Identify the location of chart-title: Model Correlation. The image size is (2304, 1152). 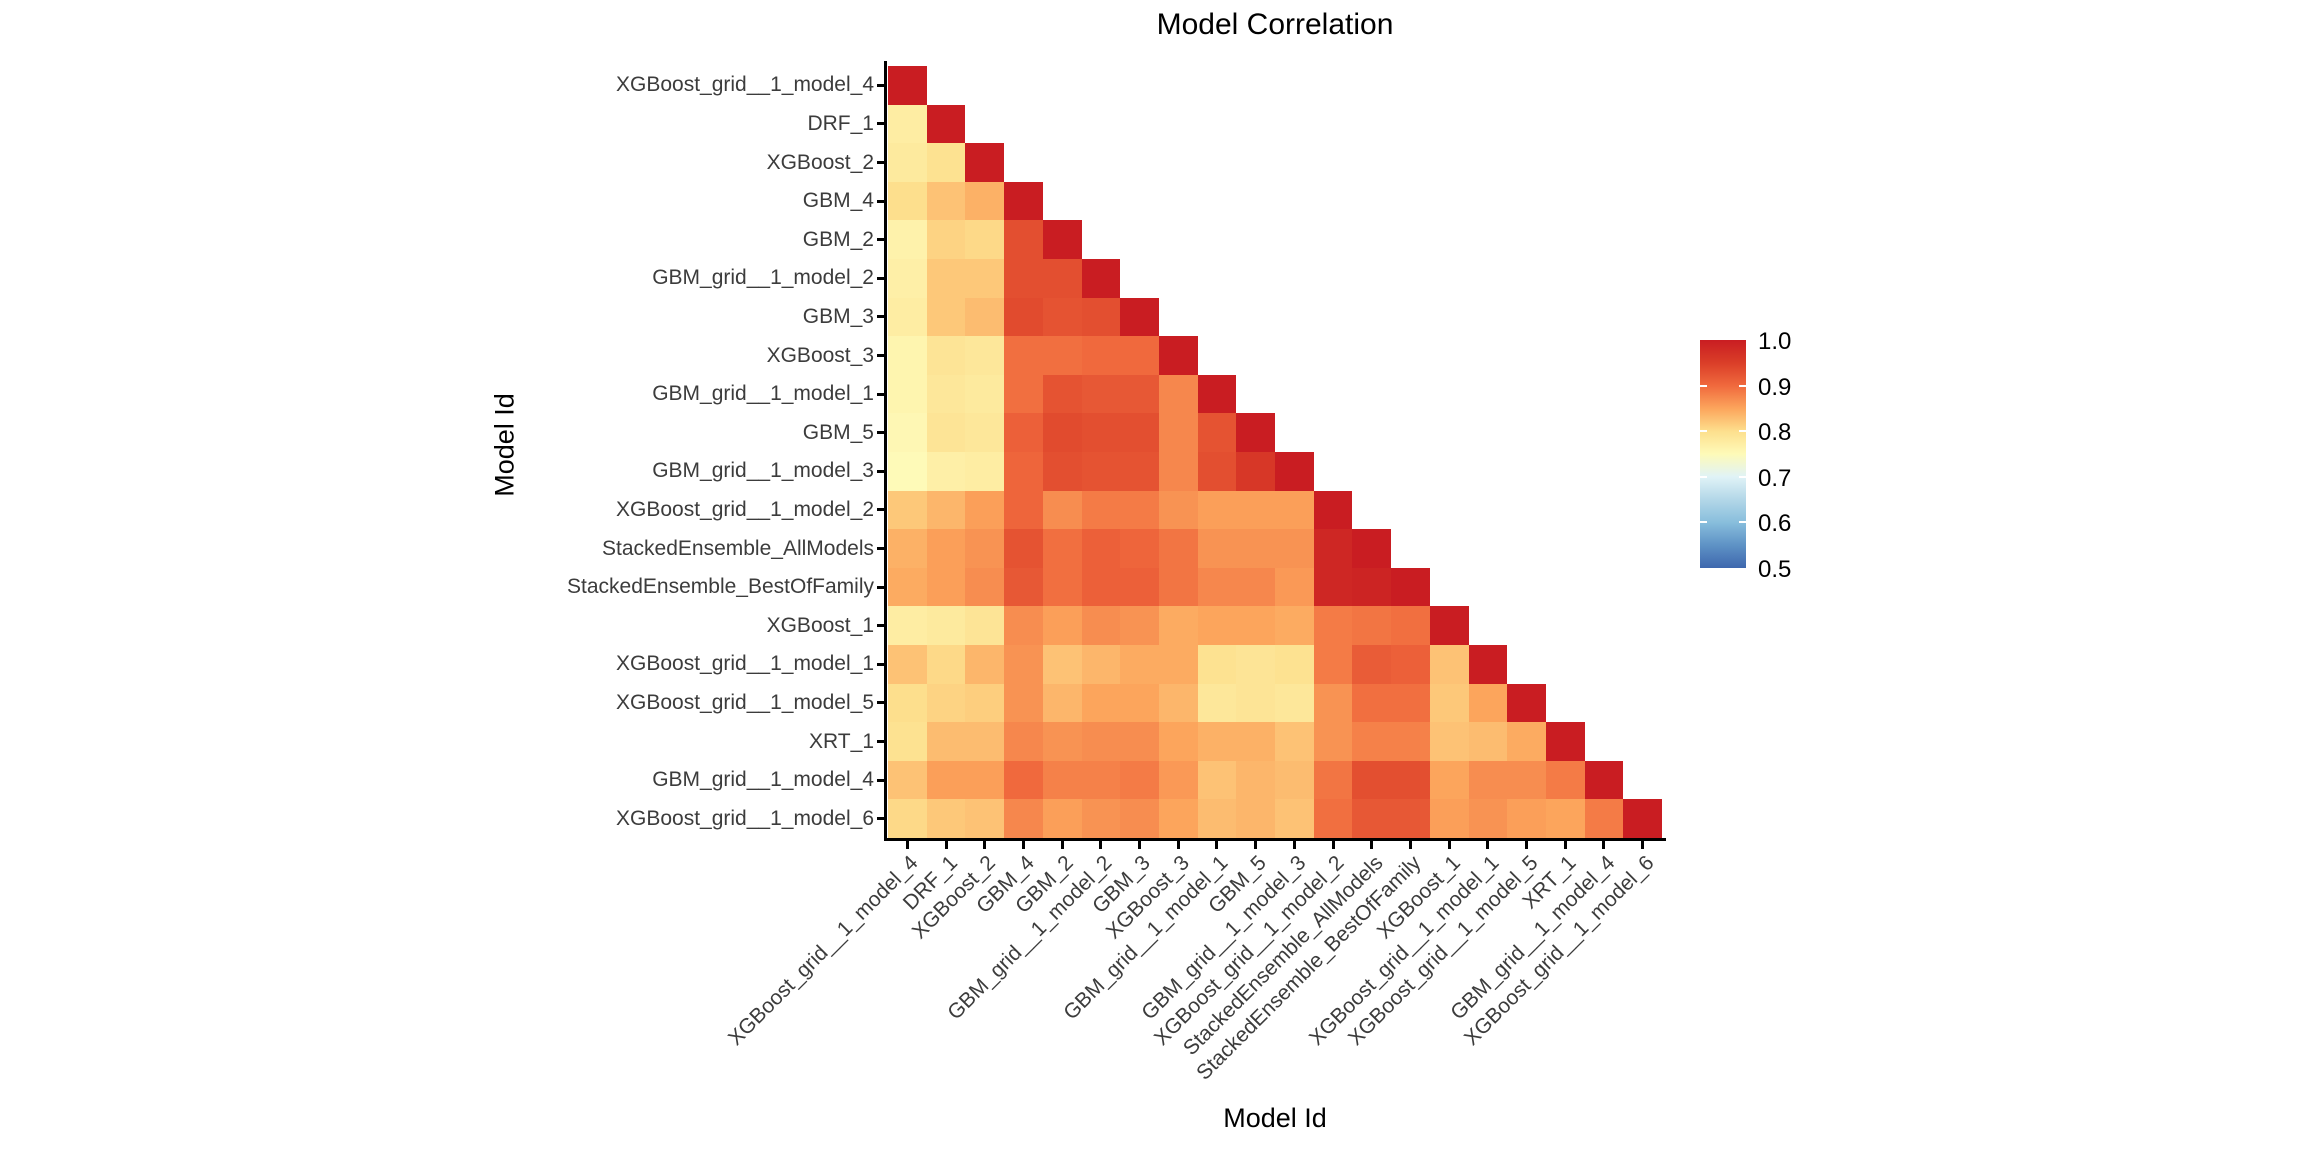
(1275, 24).